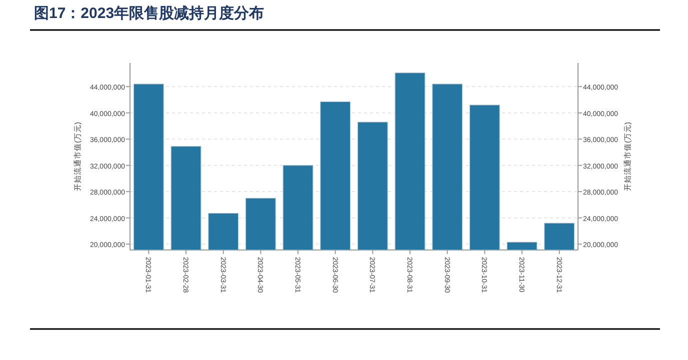 This screenshot has width=688, height=360. Describe the element at coordinates (149, 13) in the screenshot. I see `chart-title: 图17：2023年限售股减持月度分布` at that location.